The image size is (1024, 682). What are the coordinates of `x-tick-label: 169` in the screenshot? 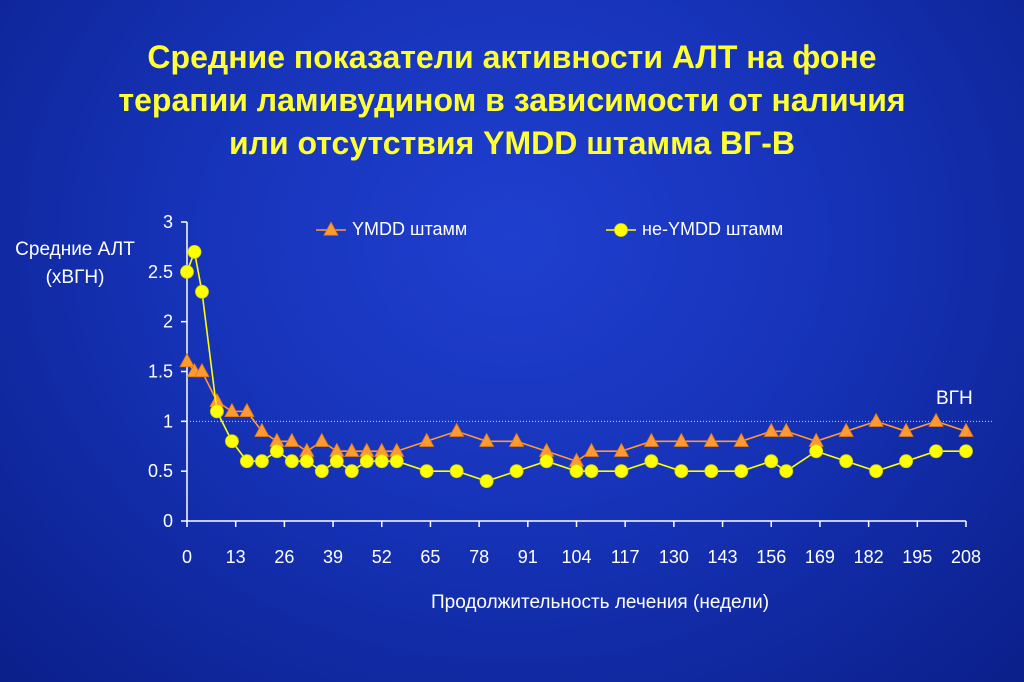 It's located at (820, 557).